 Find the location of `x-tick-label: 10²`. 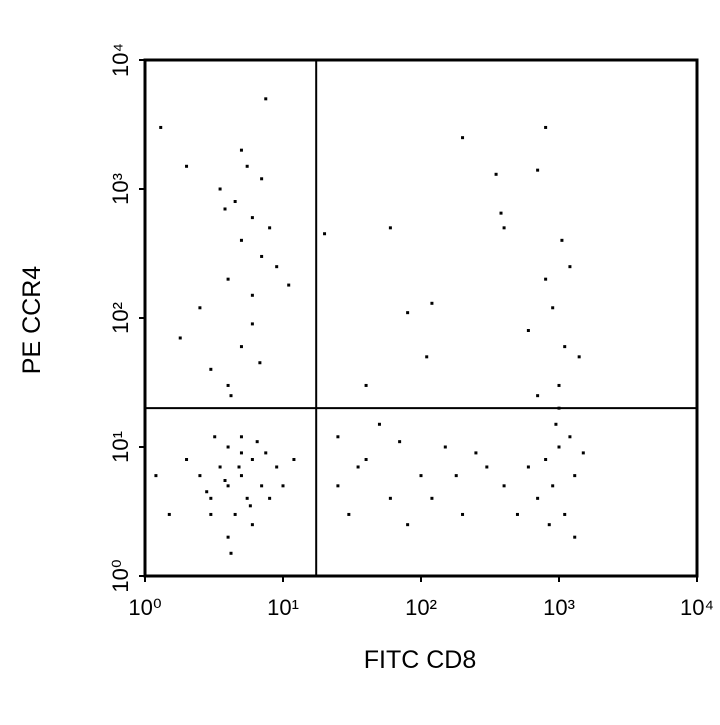

x-tick-label: 10² is located at coordinates (421, 607).